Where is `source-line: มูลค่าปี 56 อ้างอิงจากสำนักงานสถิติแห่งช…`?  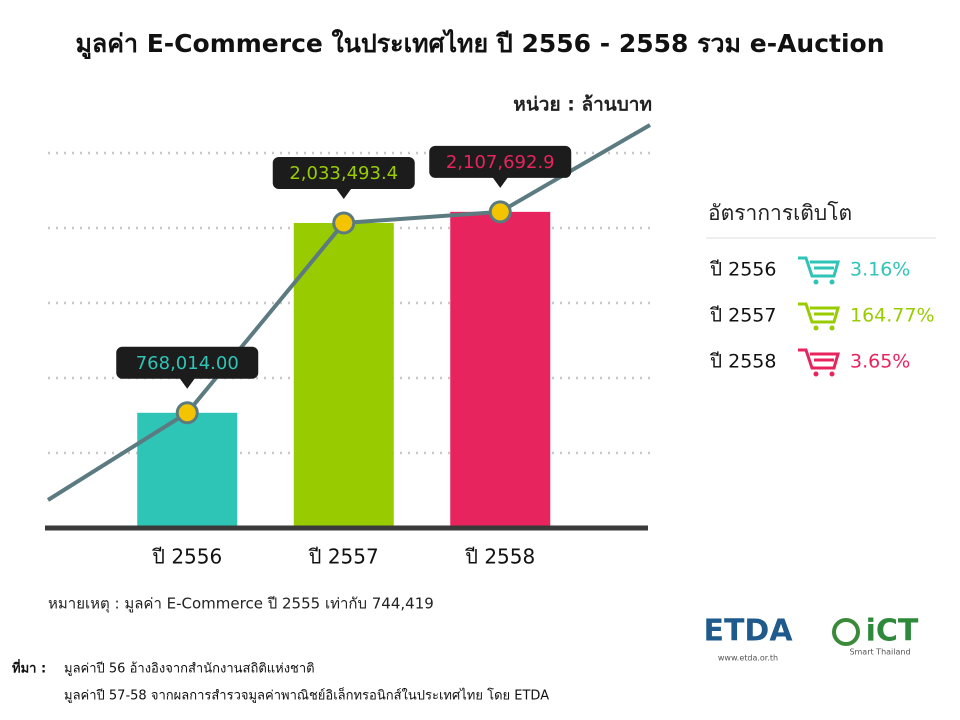 source-line: มูลค่าปี 56 อ้างอิงจากสำนักงานสถิติแห่งช… is located at coordinates (189, 669).